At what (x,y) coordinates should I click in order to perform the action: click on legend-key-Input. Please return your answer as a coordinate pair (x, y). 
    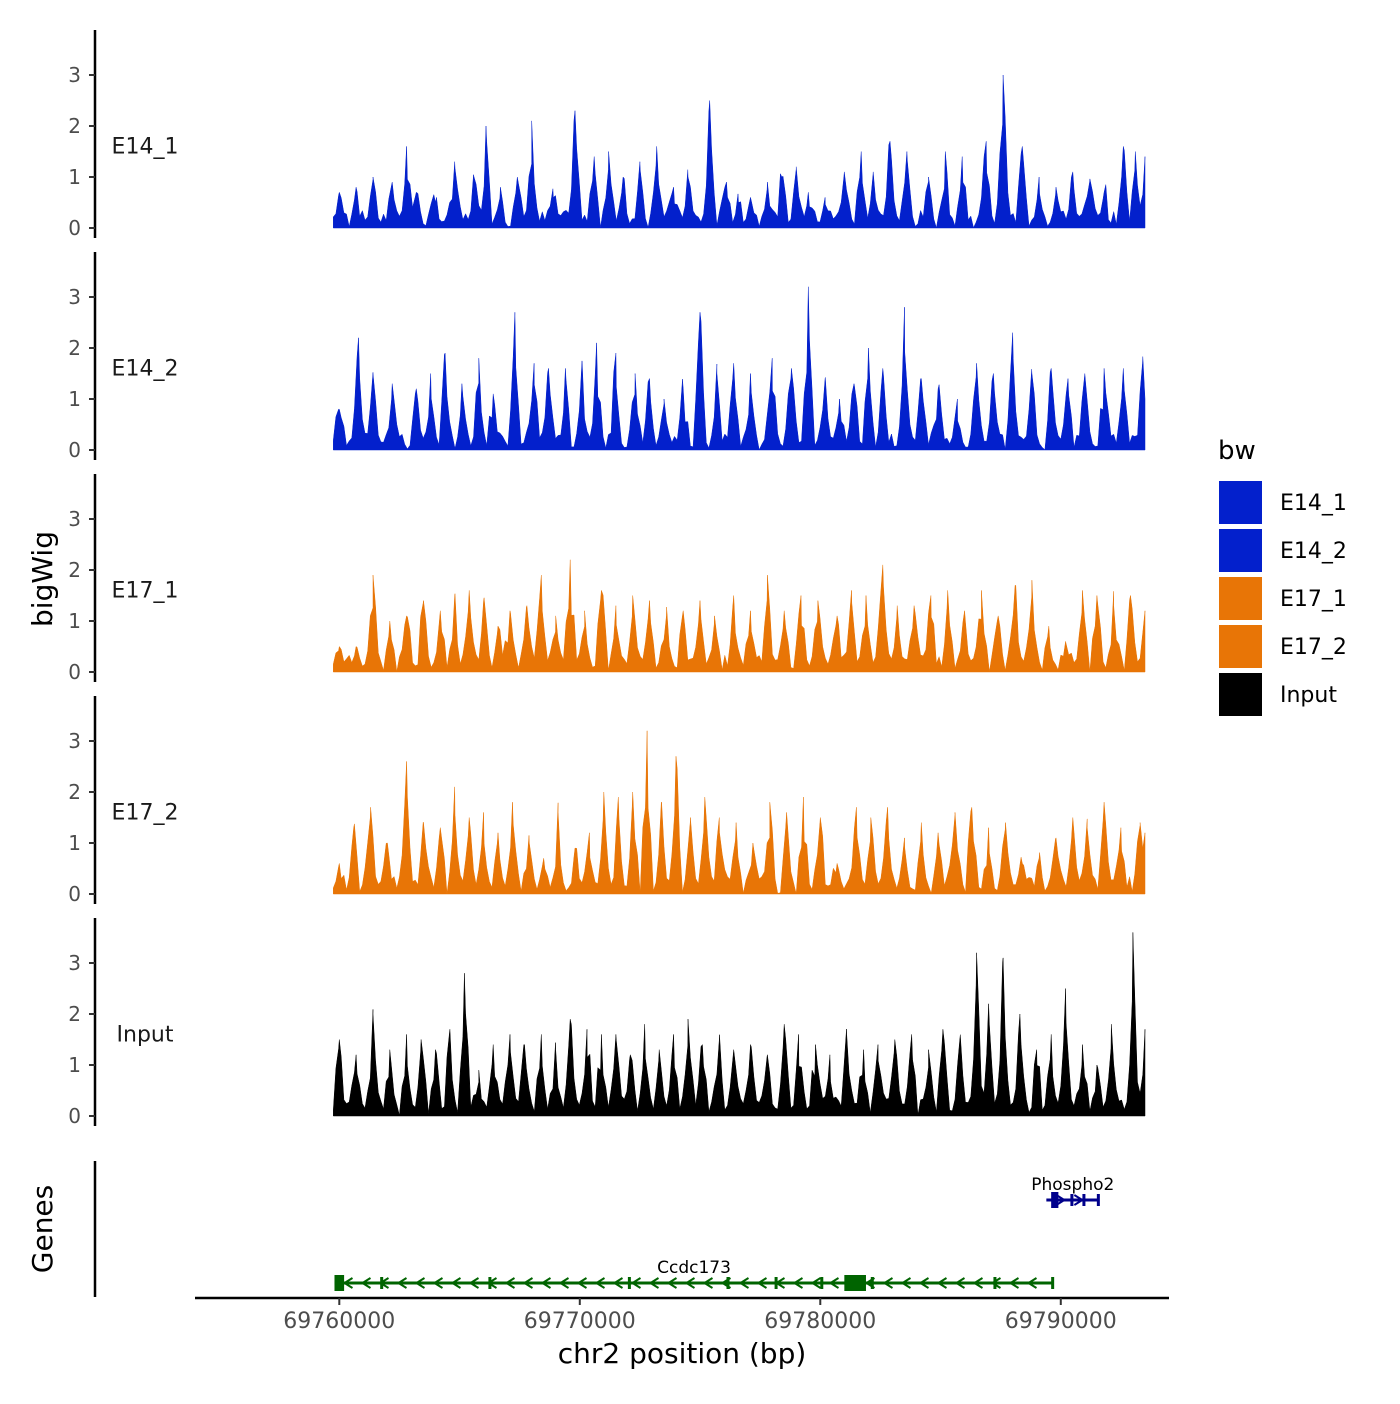
    Looking at the image, I should click on (1240, 694).